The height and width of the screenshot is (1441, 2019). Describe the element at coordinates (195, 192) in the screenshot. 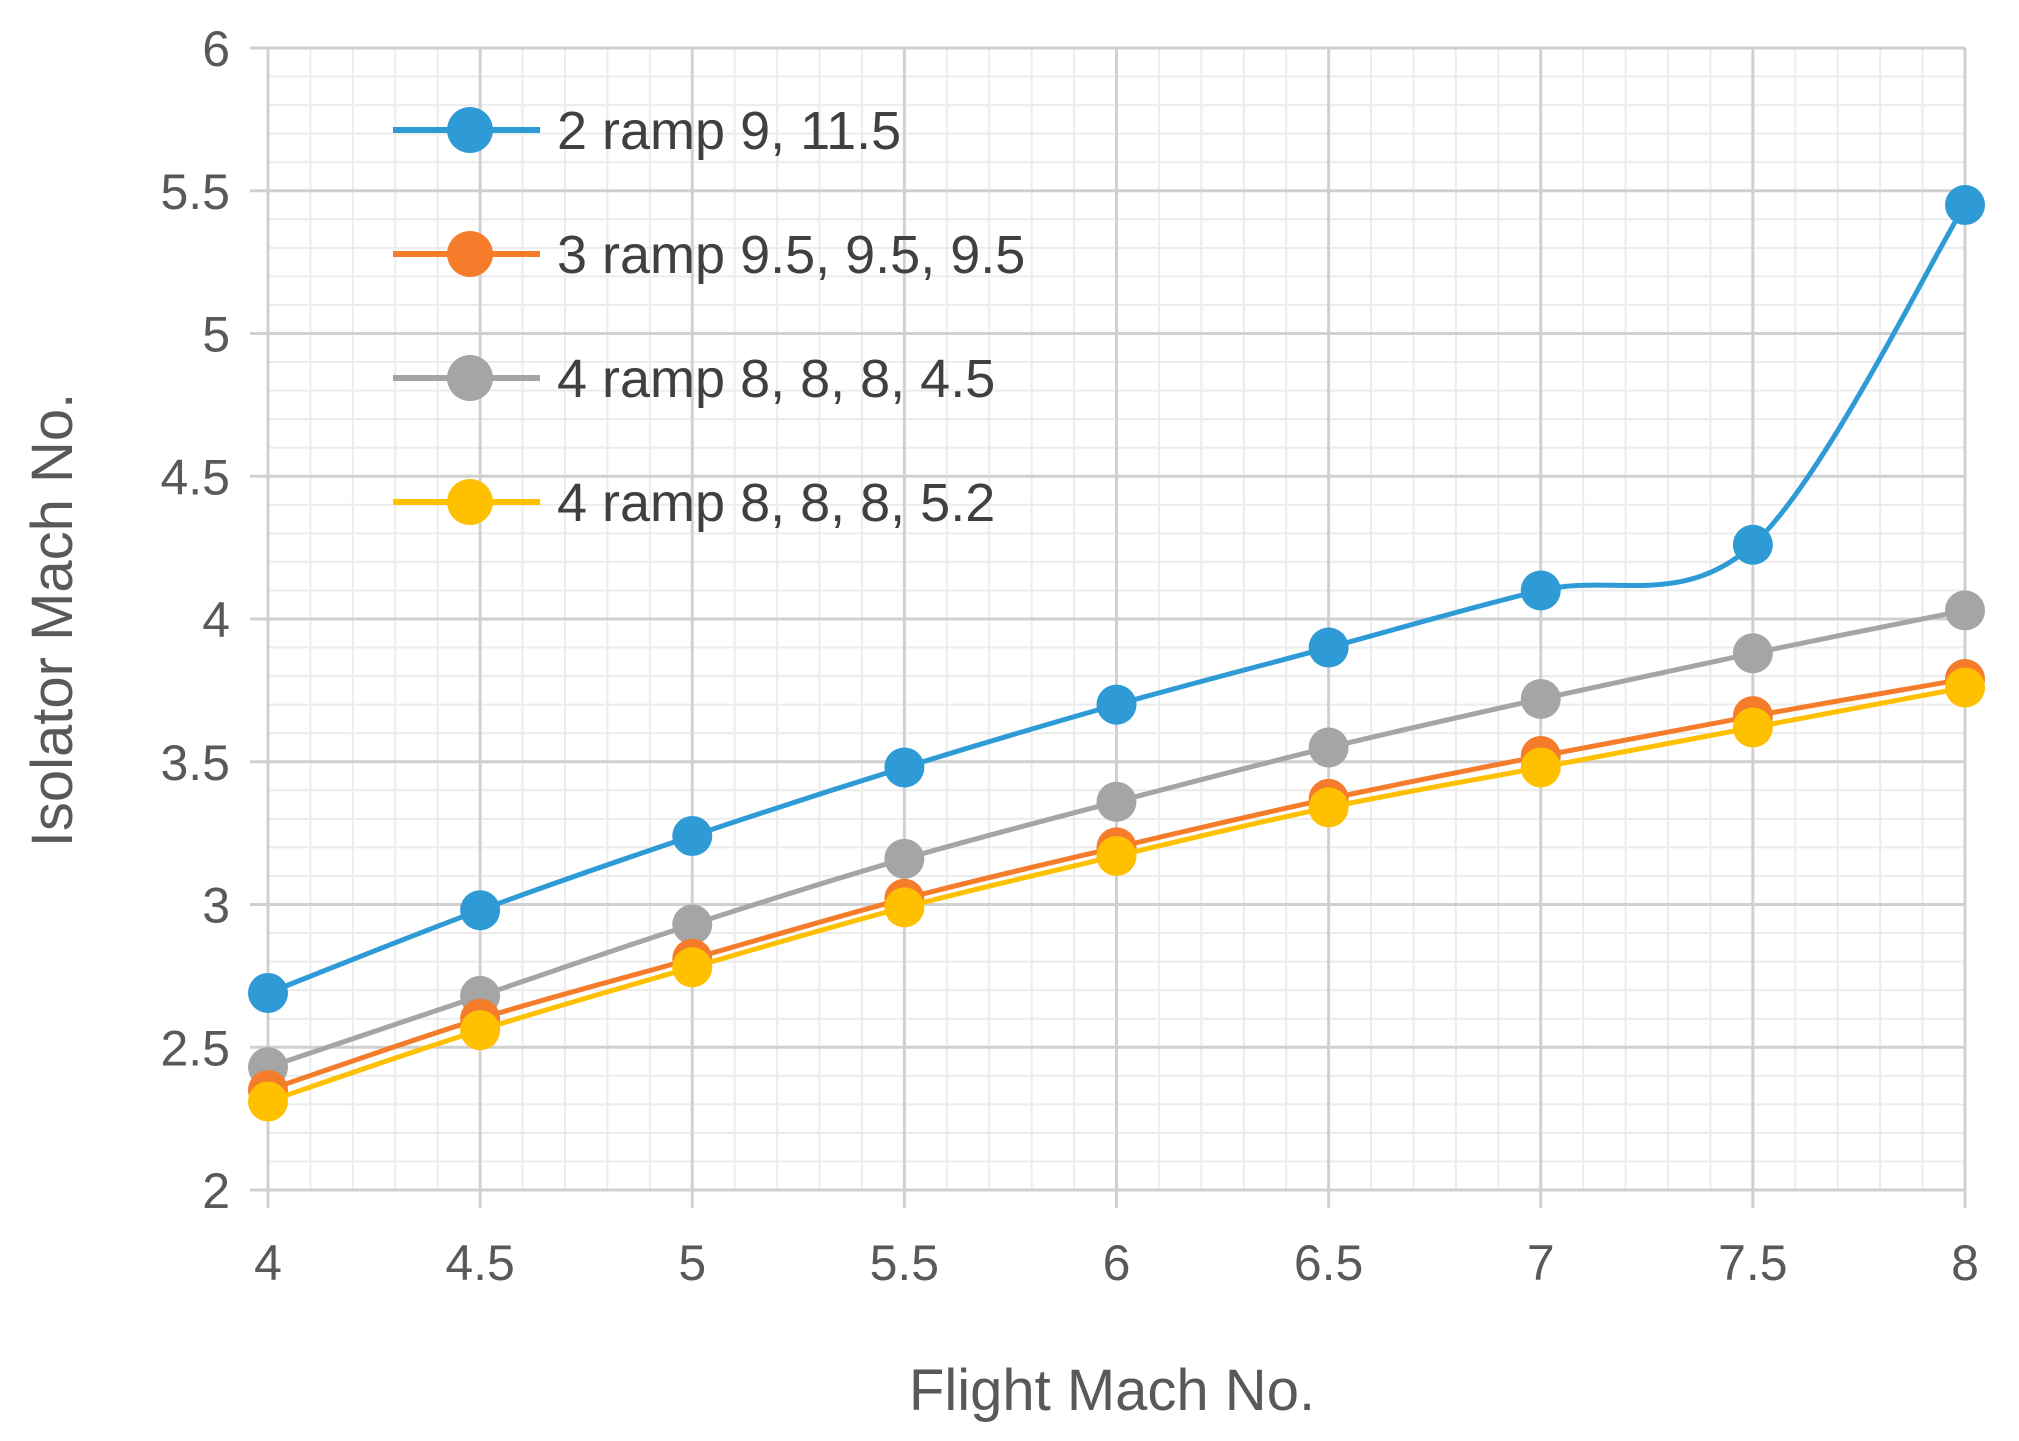

I see `y-tick-label: 5.5` at that location.